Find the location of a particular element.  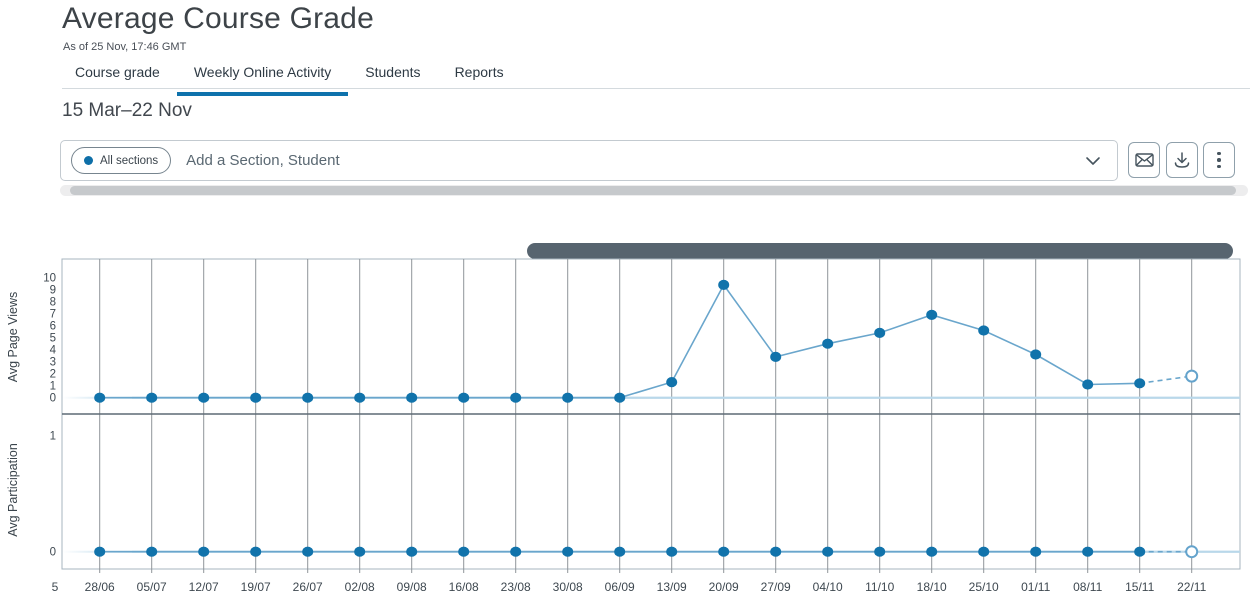

all-sections-chip: All sections is located at coordinates (121, 160).